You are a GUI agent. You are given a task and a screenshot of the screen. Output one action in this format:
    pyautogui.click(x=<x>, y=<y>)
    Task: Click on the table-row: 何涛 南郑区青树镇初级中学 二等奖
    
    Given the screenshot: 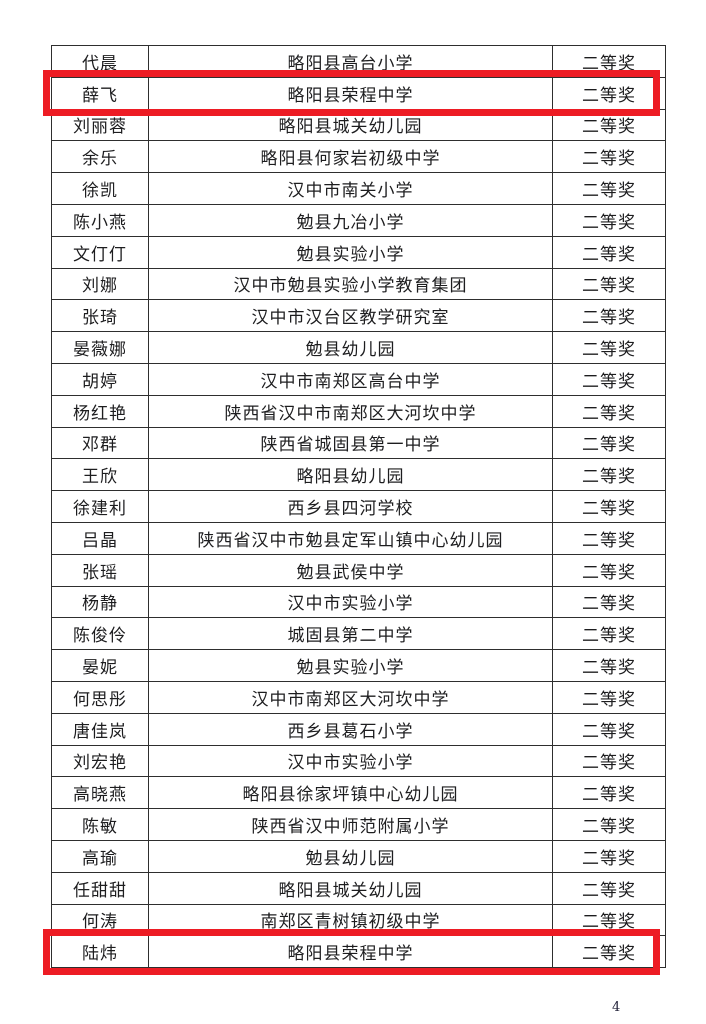 What is the action you would take?
    pyautogui.click(x=358, y=920)
    